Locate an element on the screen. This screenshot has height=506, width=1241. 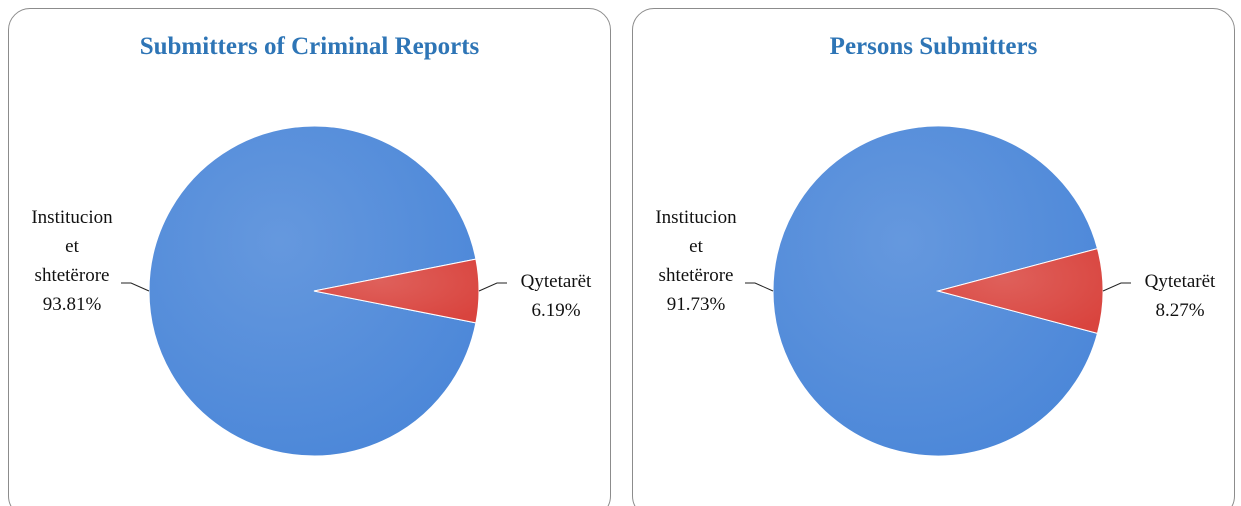
data-label: Institucionet shtetërore 91.73% is located at coordinates (696, 261).